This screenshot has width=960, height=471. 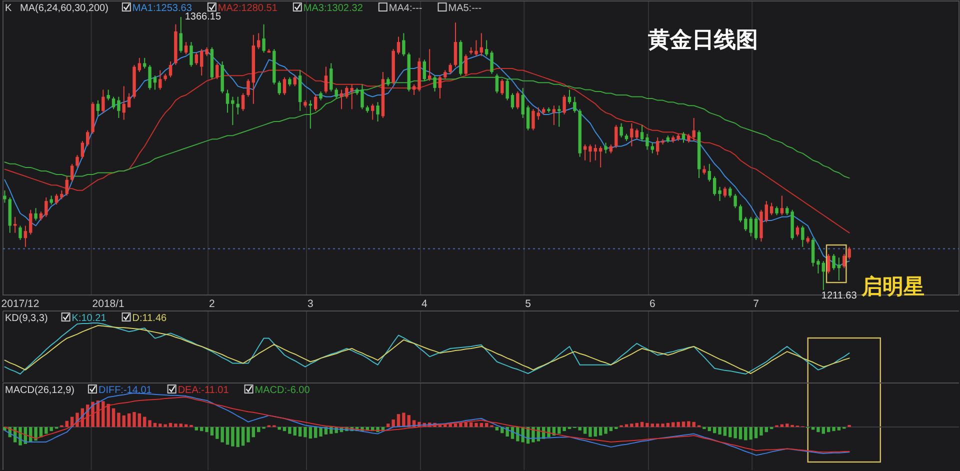 I want to click on annotation: 1366.15, so click(x=203, y=17).